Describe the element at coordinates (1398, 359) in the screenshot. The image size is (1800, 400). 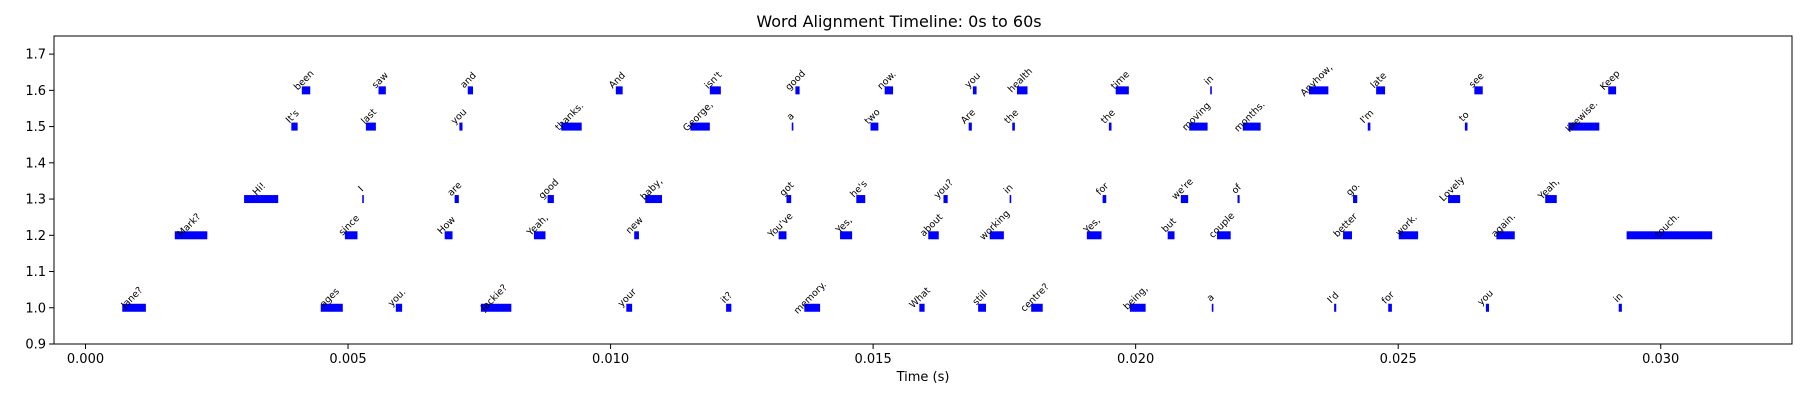
I see `x-tick-label: 0.025` at that location.